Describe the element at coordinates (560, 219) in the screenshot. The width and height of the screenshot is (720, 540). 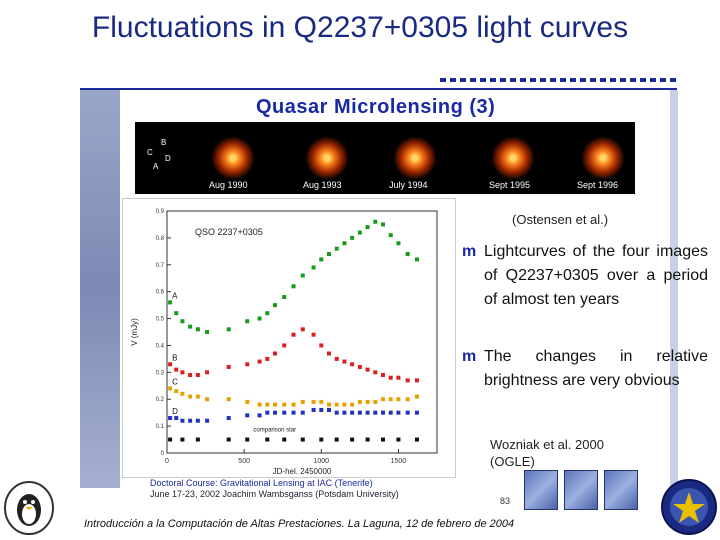
I see `citation-ostensen: (Ostensen et al.)` at that location.